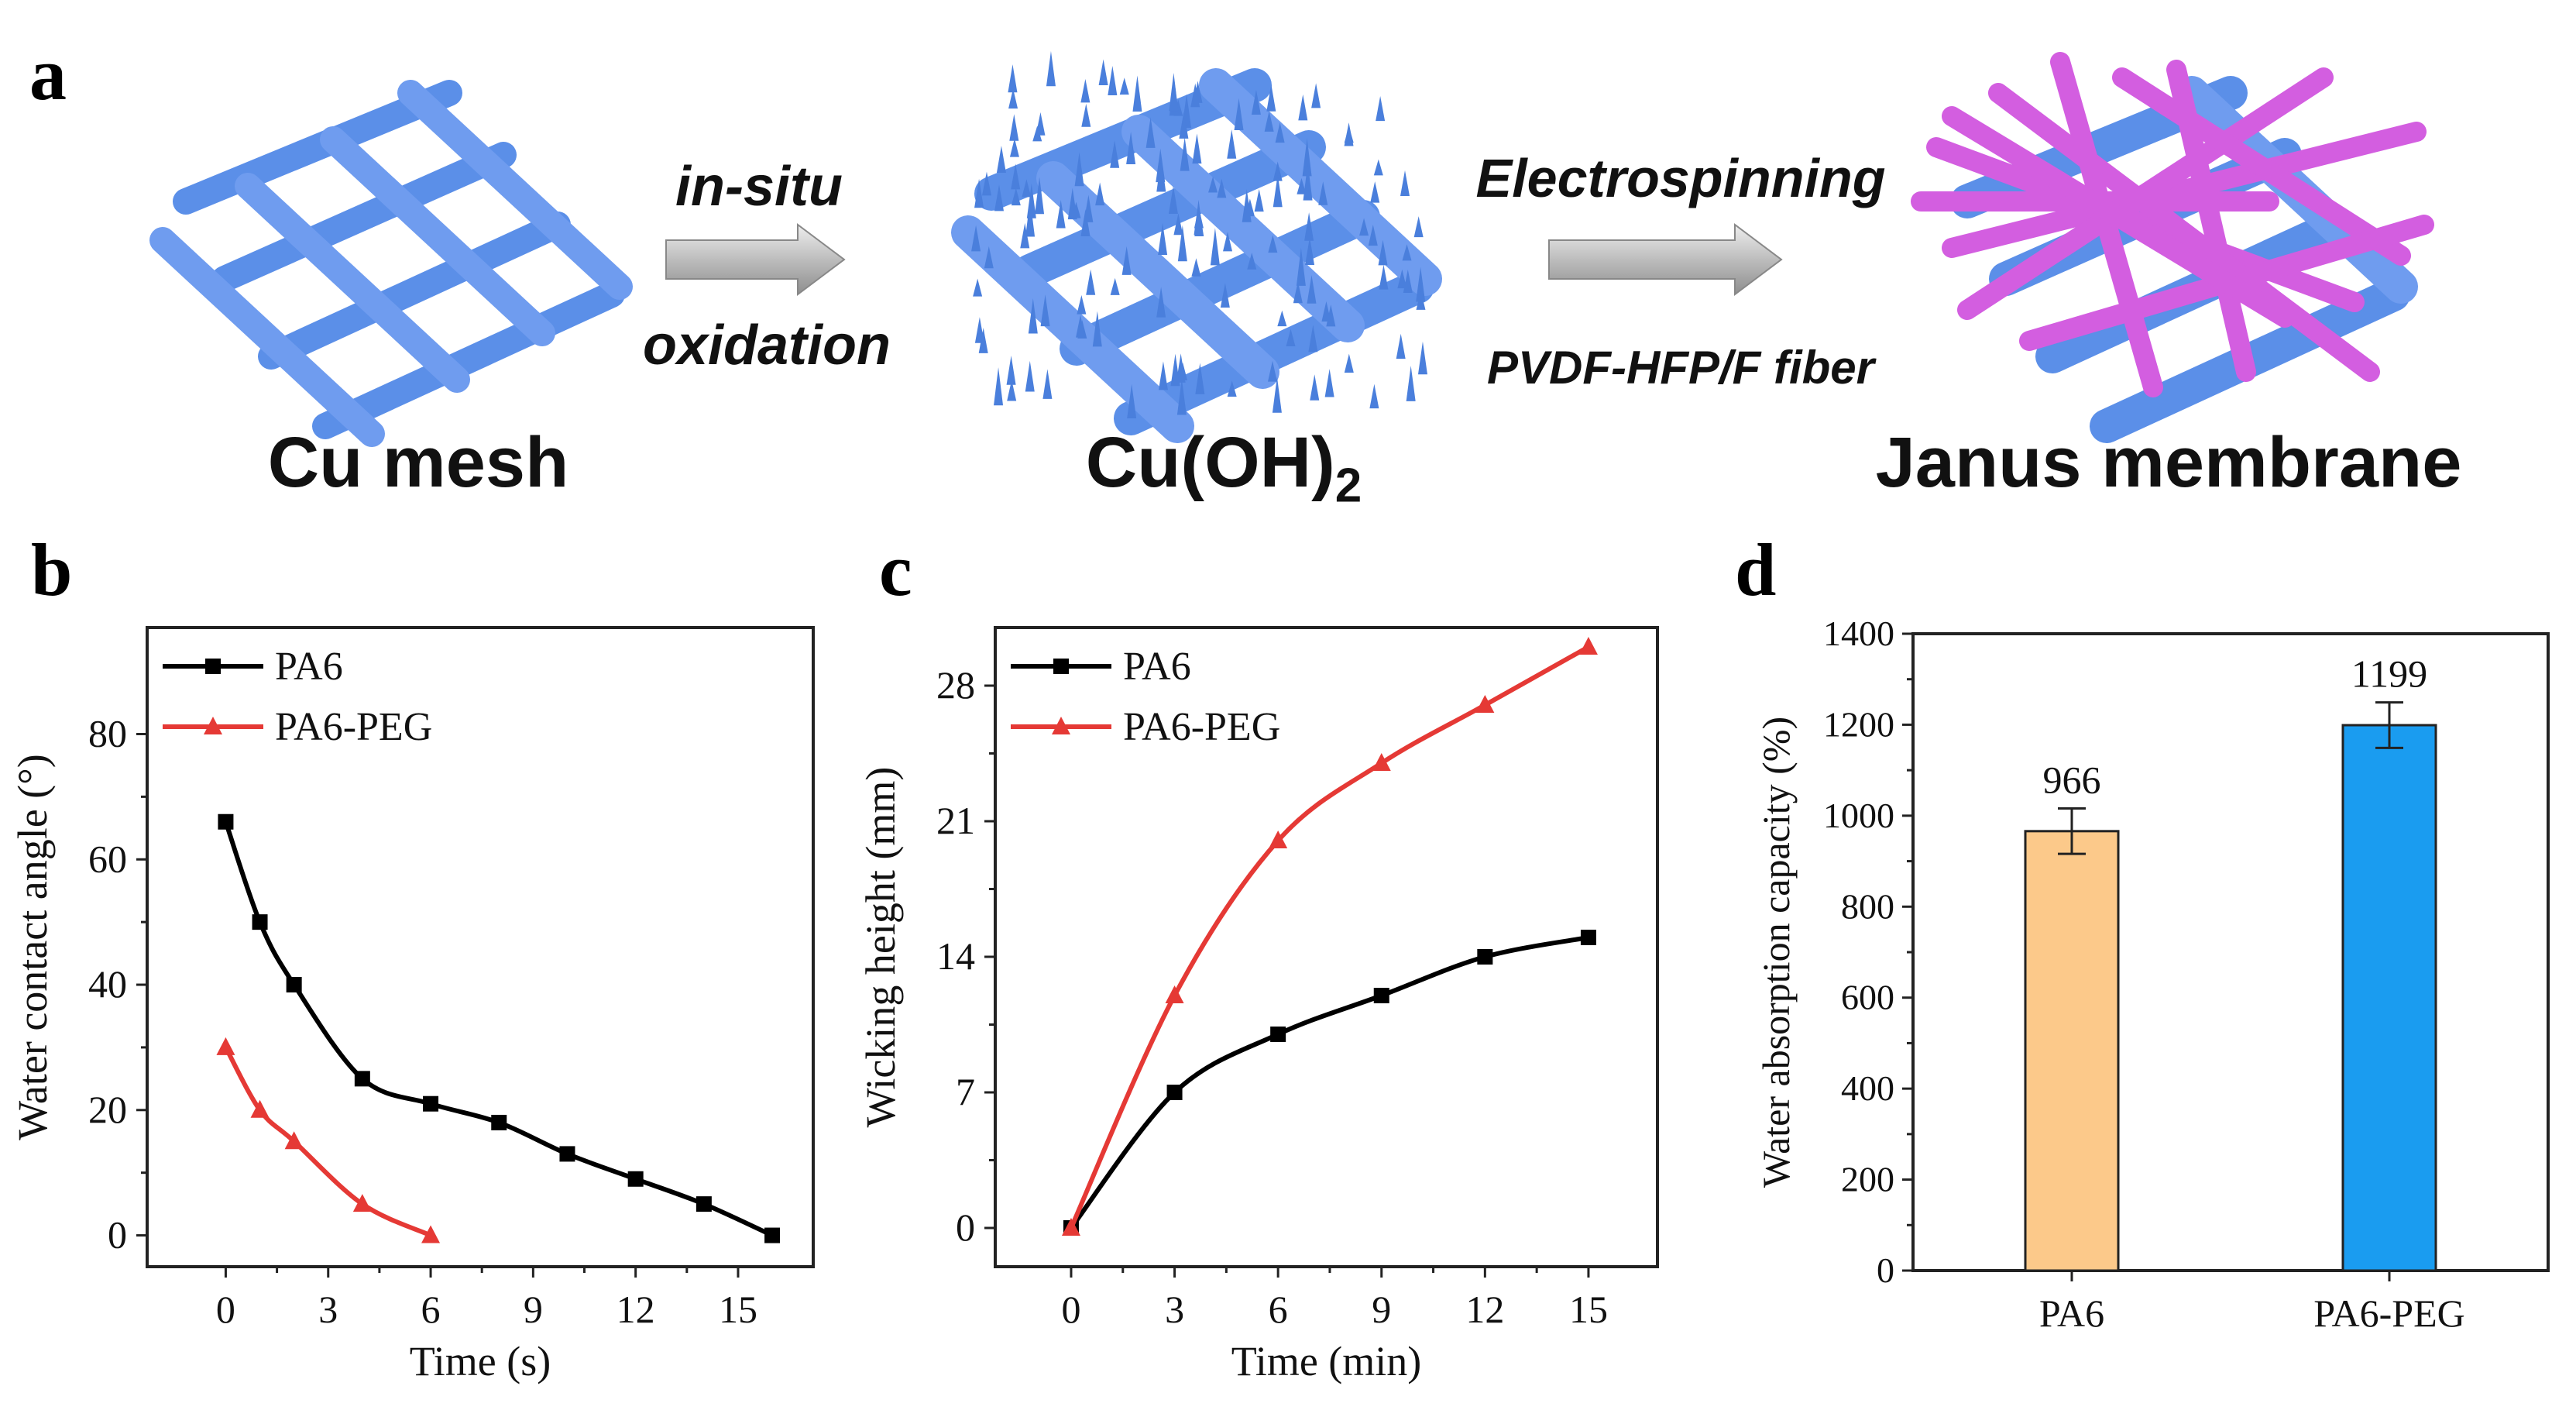  What do you see at coordinates (1858, 815) in the screenshot?
I see `chart-d-y-tick-label: 1000` at bounding box center [1858, 815].